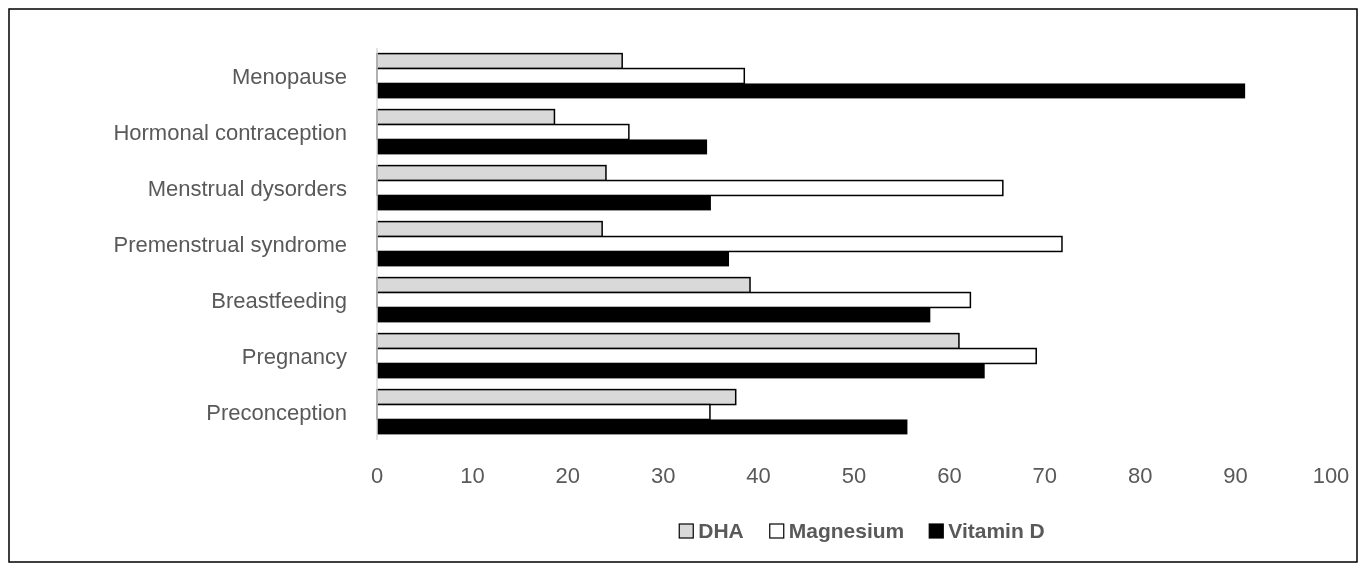 Image resolution: width=1368 pixels, height=572 pixels. Describe the element at coordinates (472, 475) in the screenshot. I see `x-tick-label: 10` at that location.